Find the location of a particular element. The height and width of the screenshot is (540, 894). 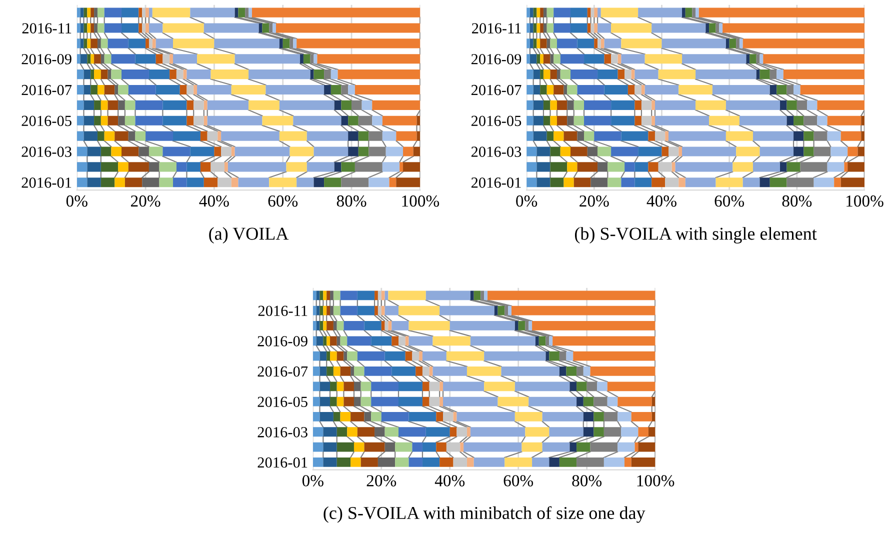

text: (b) S-VOILA with single element is located at coordinates (695, 235).